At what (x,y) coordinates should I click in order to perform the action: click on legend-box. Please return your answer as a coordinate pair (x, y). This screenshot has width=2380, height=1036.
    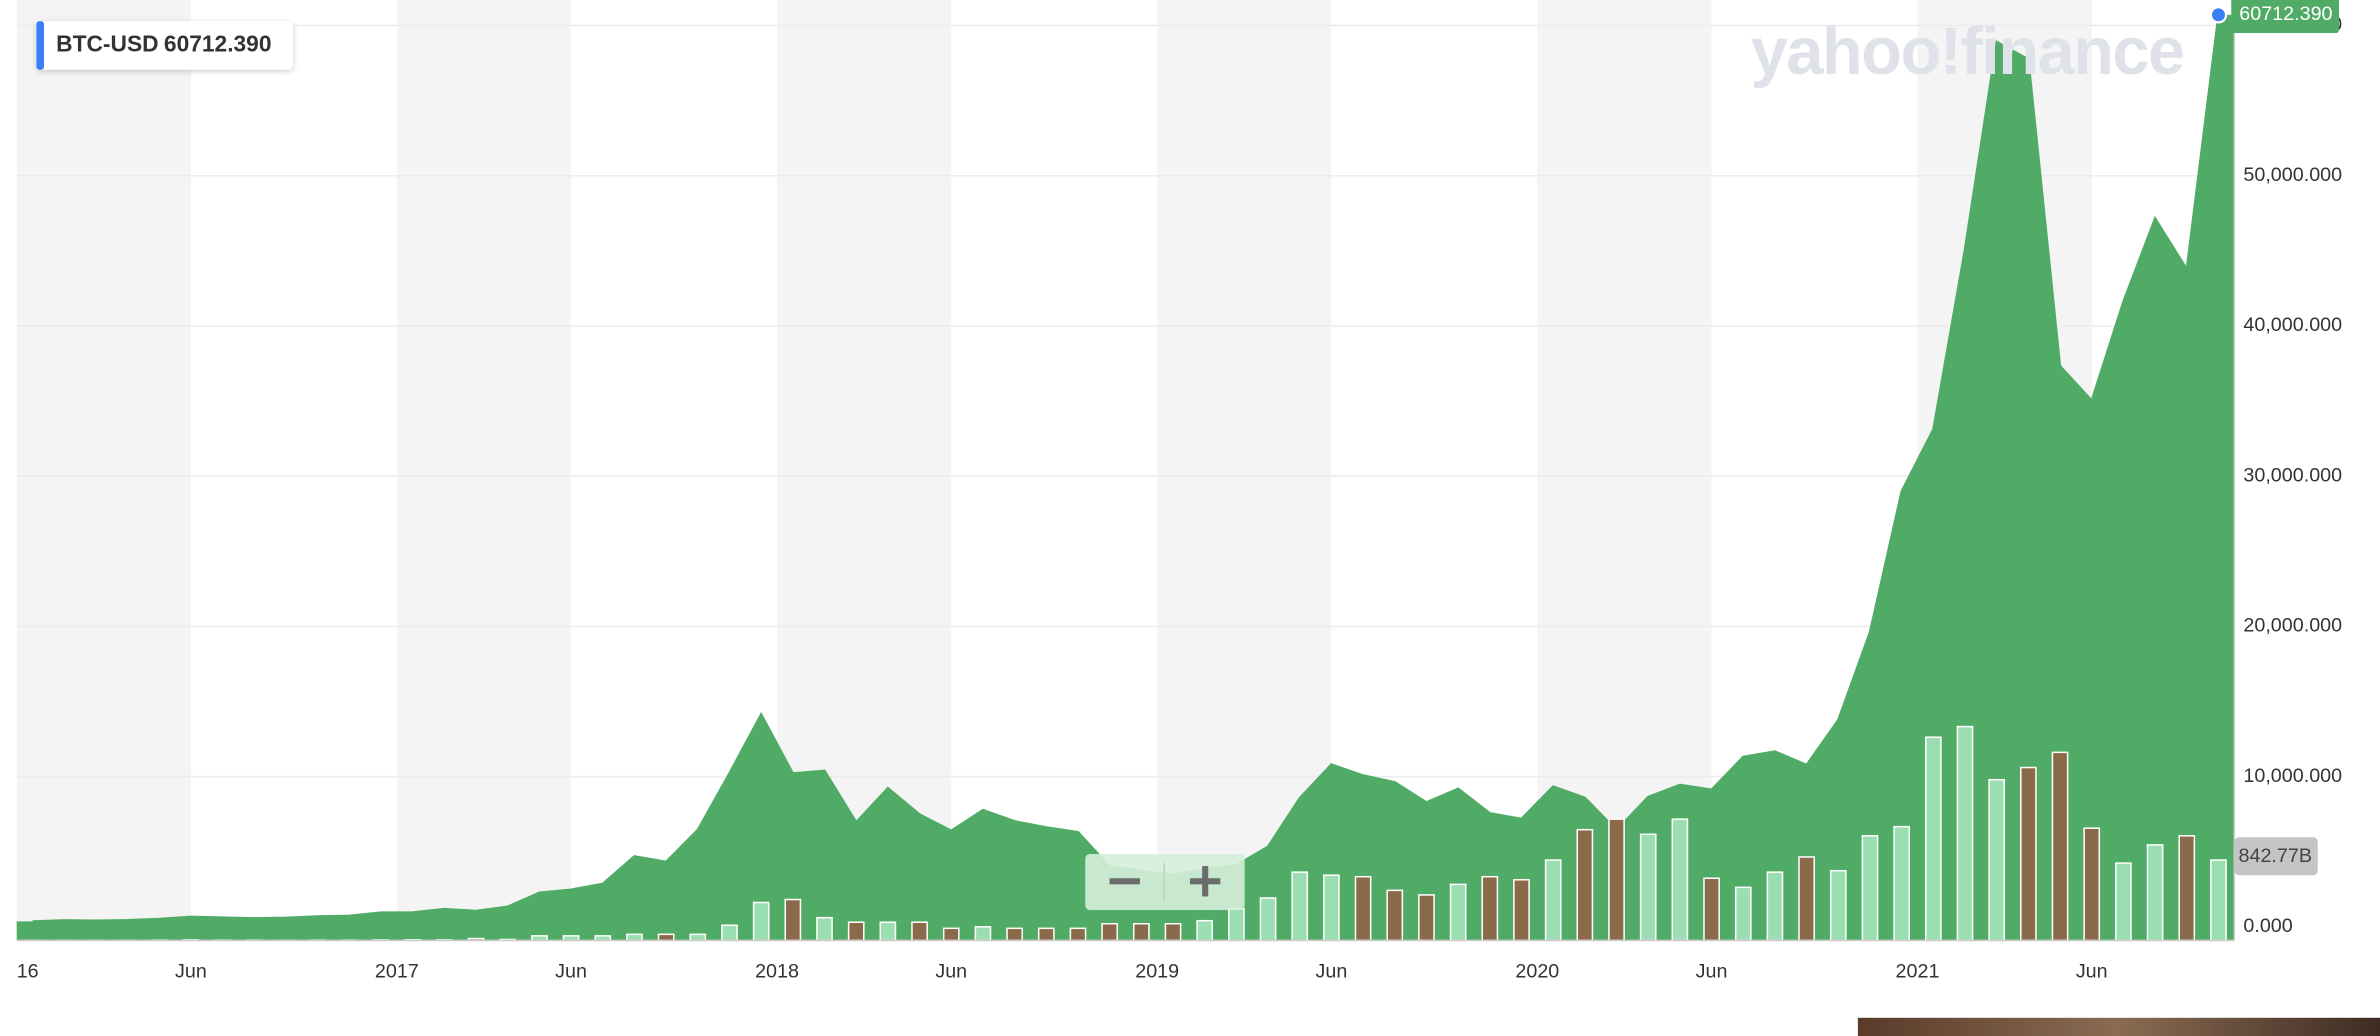
    Looking at the image, I should click on (164, 45).